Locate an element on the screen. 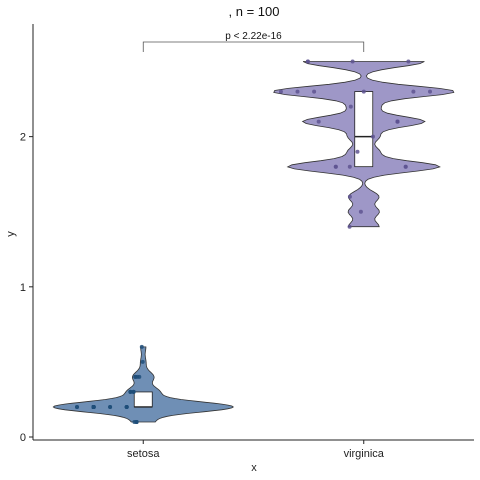 This screenshot has width=480, height=480. significance-bracket: p < 2.22e-16 is located at coordinates (253, 42).